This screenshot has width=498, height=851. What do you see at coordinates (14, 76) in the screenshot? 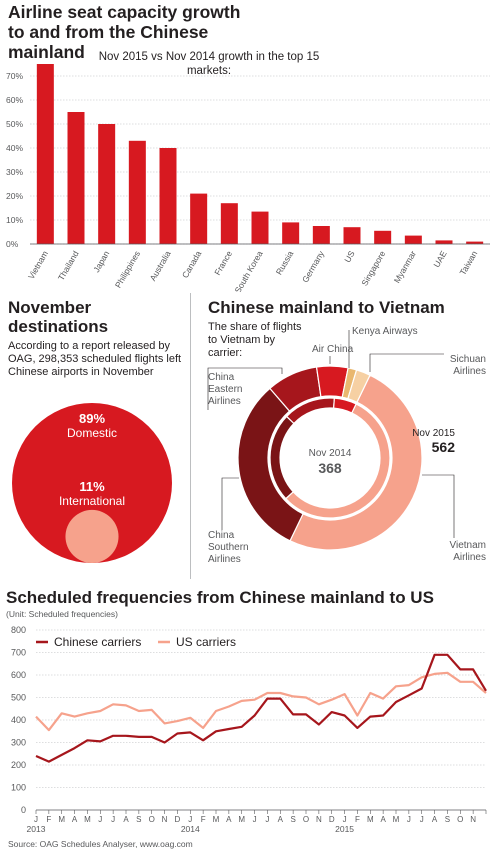
I see `bar-ytick-label: 70%` at bounding box center [14, 76].